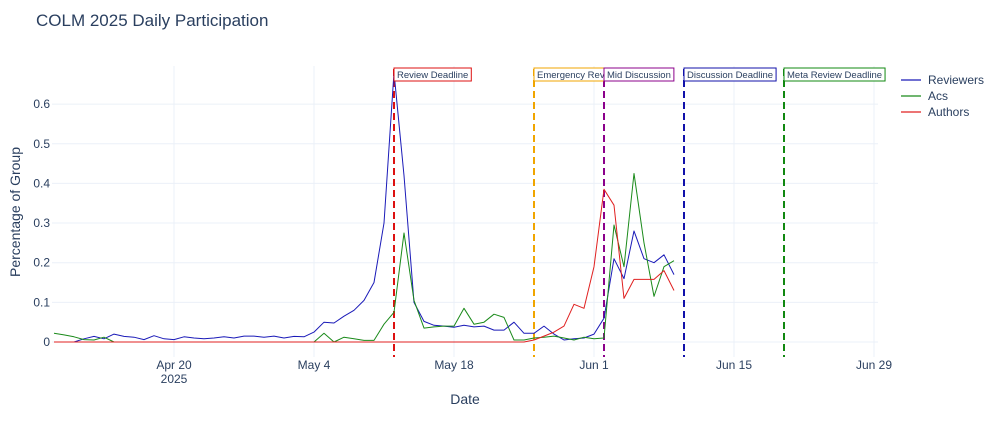  Describe the element at coordinates (41, 104) in the screenshot. I see `y-tick-label: 0.6` at that location.